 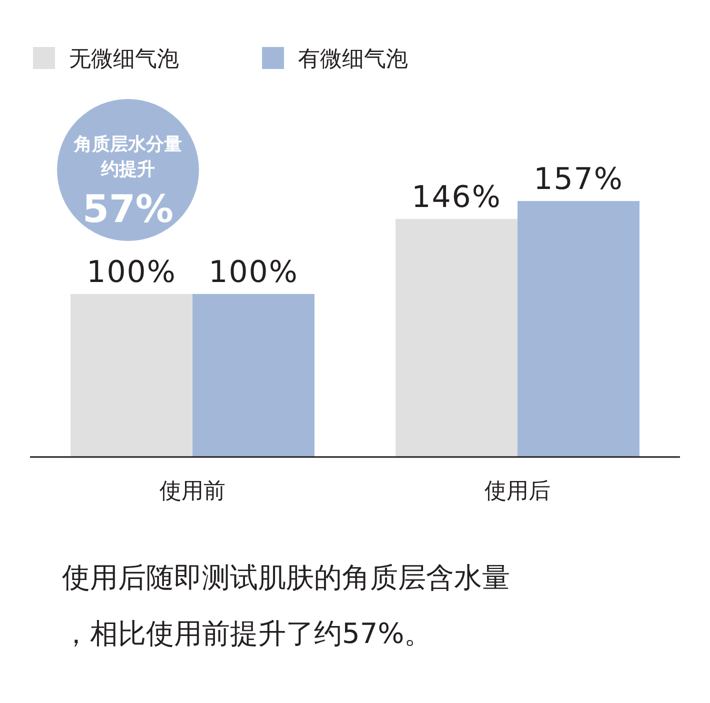 I want to click on x-tick-label: 使用前, so click(x=193, y=491).